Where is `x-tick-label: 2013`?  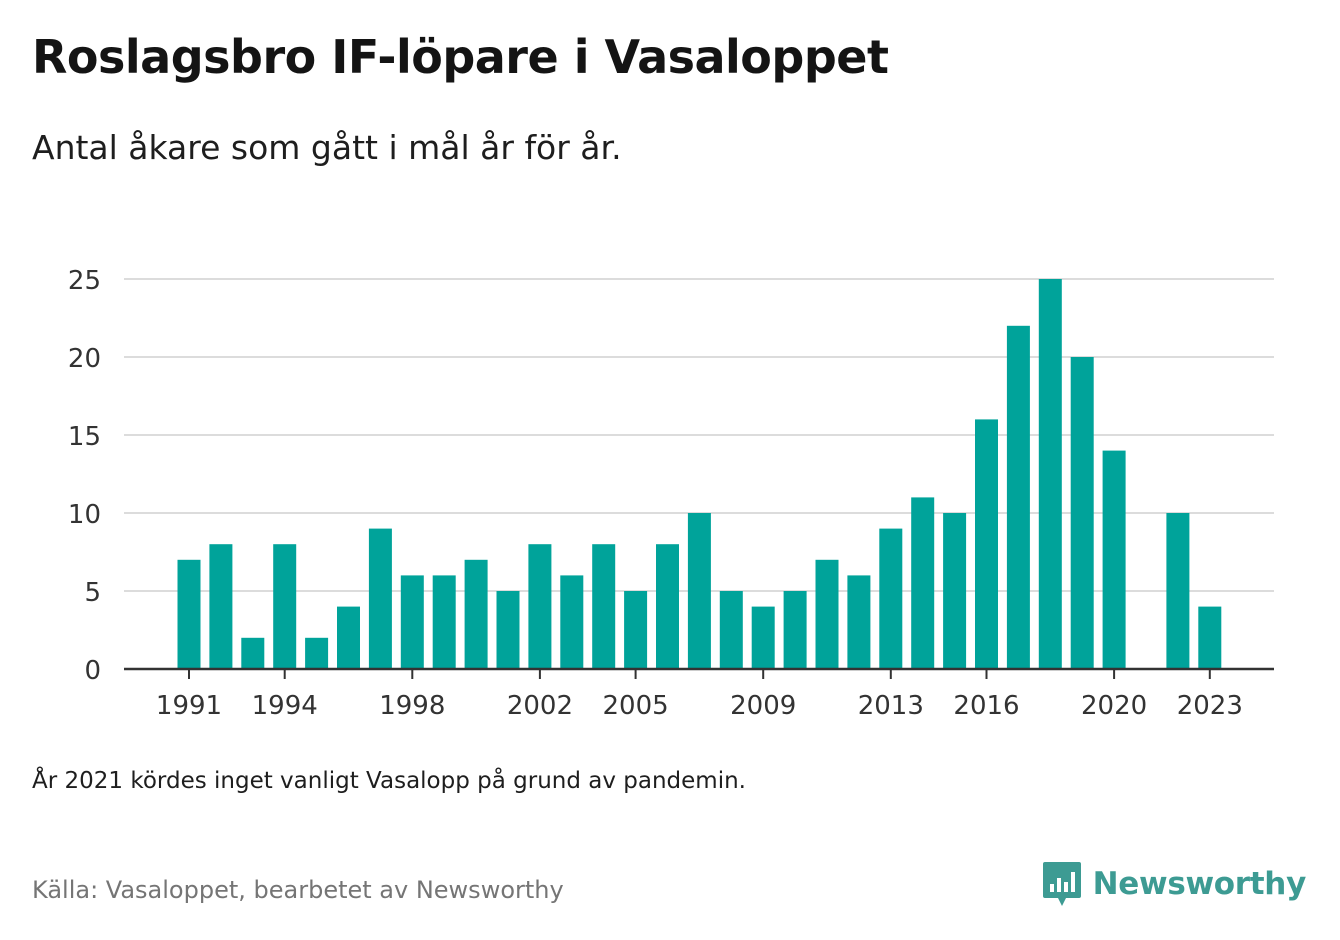
x-tick-label: 2013 is located at coordinates (891, 706).